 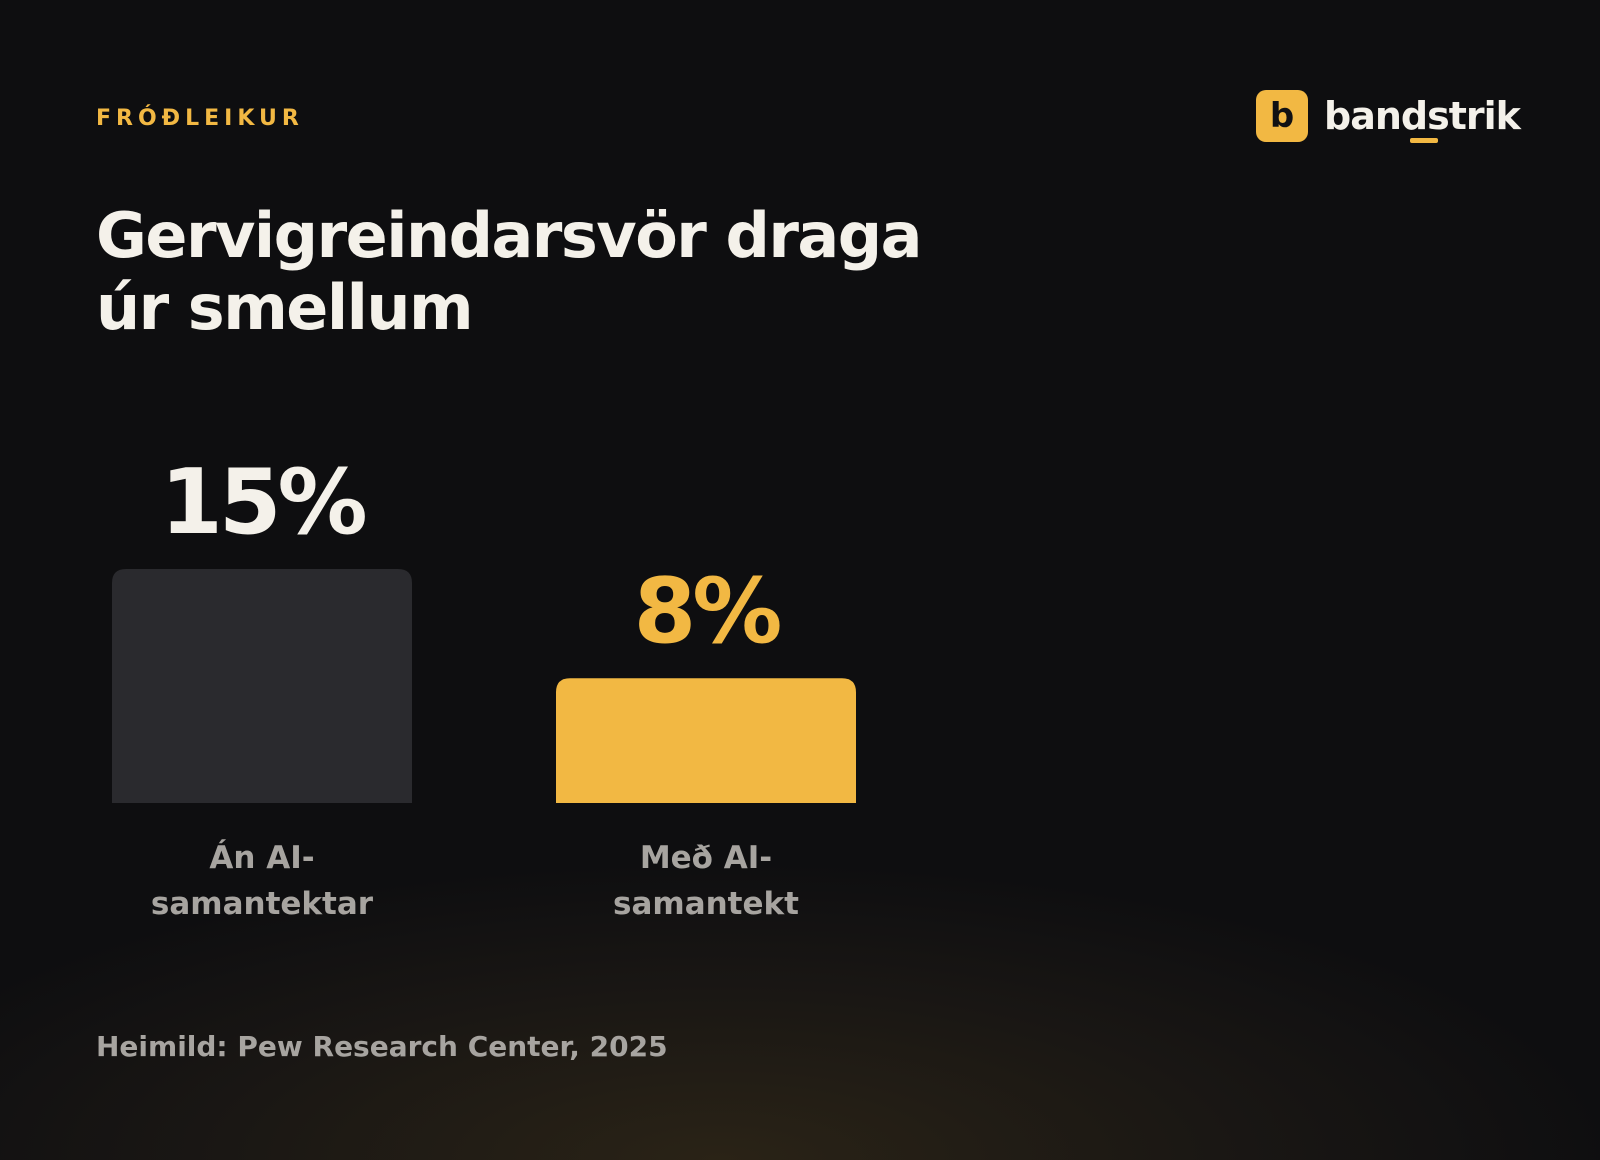 What do you see at coordinates (707, 611) in the screenshot?
I see `value-label-2: 8%` at bounding box center [707, 611].